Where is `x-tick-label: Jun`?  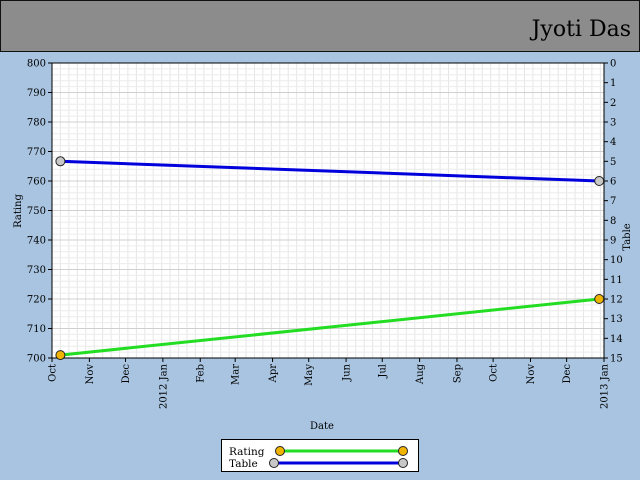
x-tick-label: Jun is located at coordinates (347, 372).